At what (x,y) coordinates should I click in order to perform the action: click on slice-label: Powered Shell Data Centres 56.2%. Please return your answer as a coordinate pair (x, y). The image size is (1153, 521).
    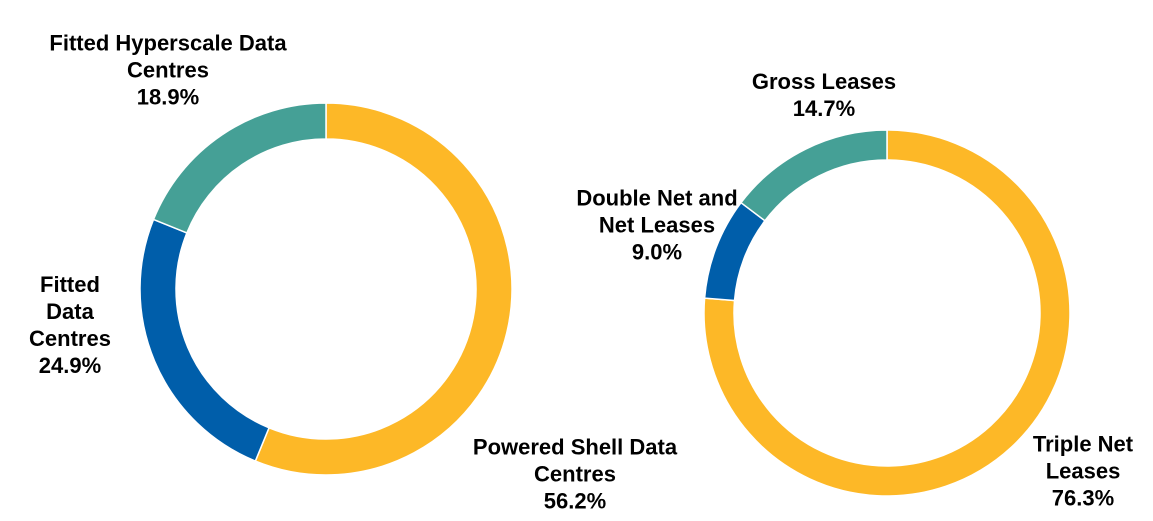
    Looking at the image, I should click on (575, 474).